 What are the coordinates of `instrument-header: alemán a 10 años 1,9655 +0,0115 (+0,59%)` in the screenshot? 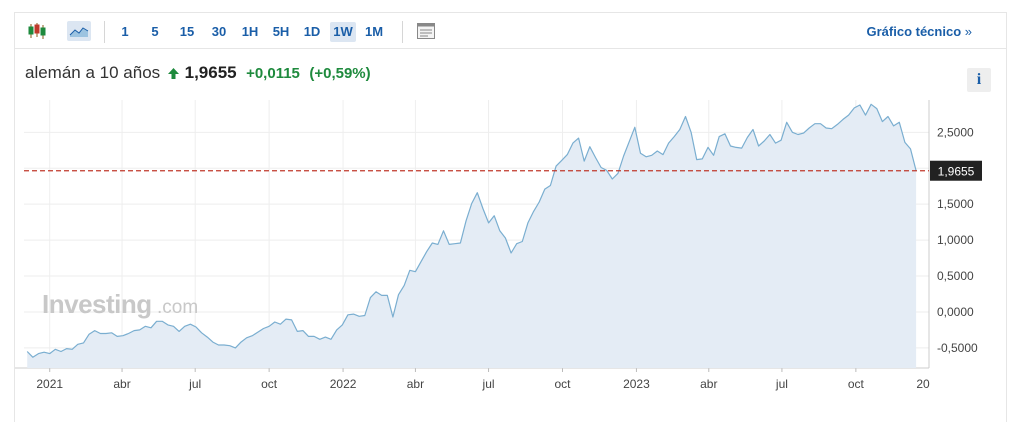 It's located at (198, 73).